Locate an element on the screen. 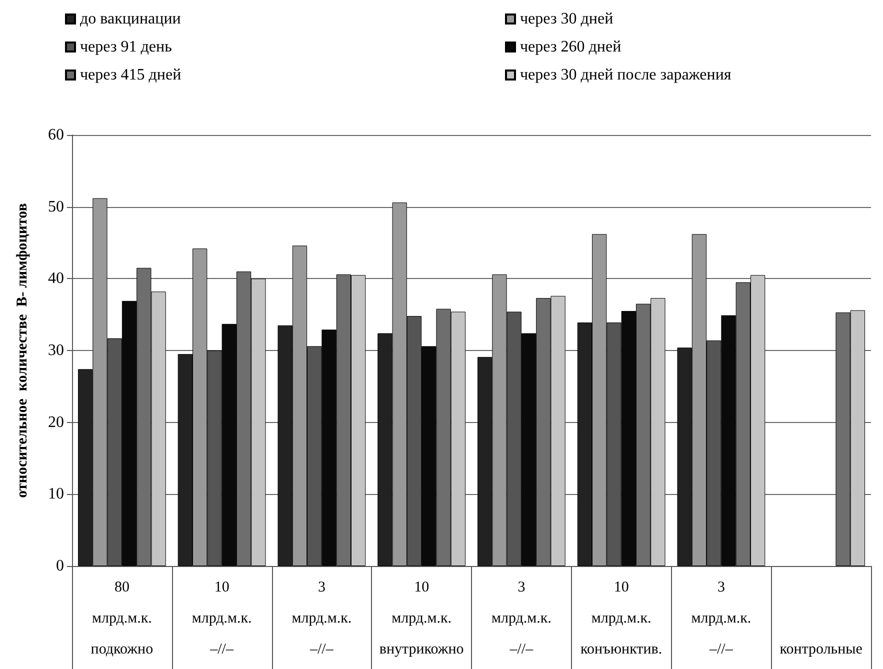 The width and height of the screenshot is (883, 669). legend-label: через 30 дней is located at coordinates (567, 19).